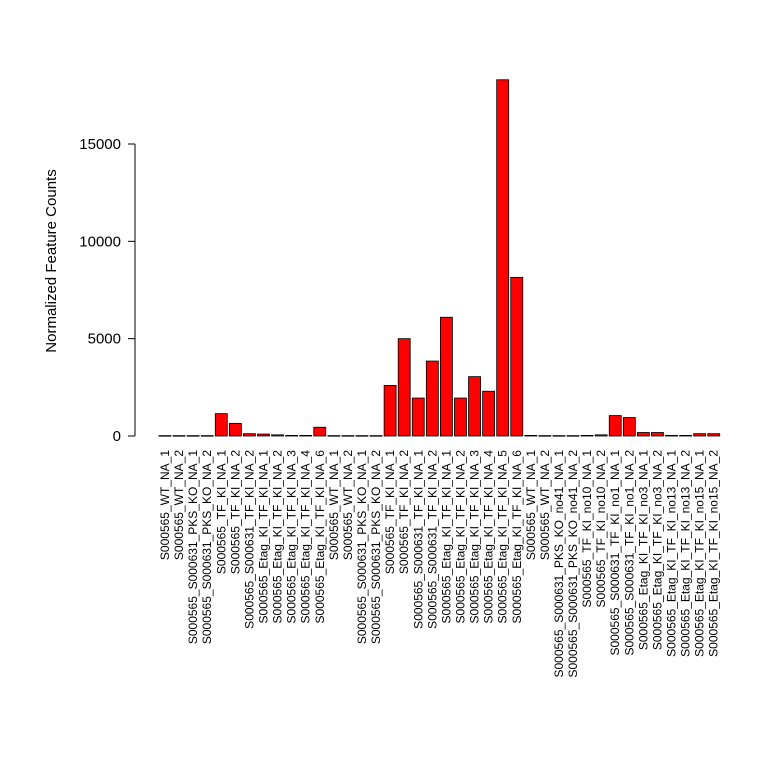 The image size is (768, 768). I want to click on x-category-label: S000565_Etag_KI_TF_KI_no15_NA_2, so click(714, 553).